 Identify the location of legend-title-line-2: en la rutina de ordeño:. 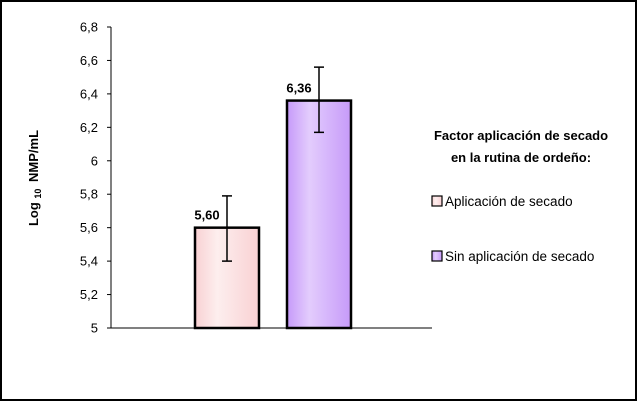
(521, 157).